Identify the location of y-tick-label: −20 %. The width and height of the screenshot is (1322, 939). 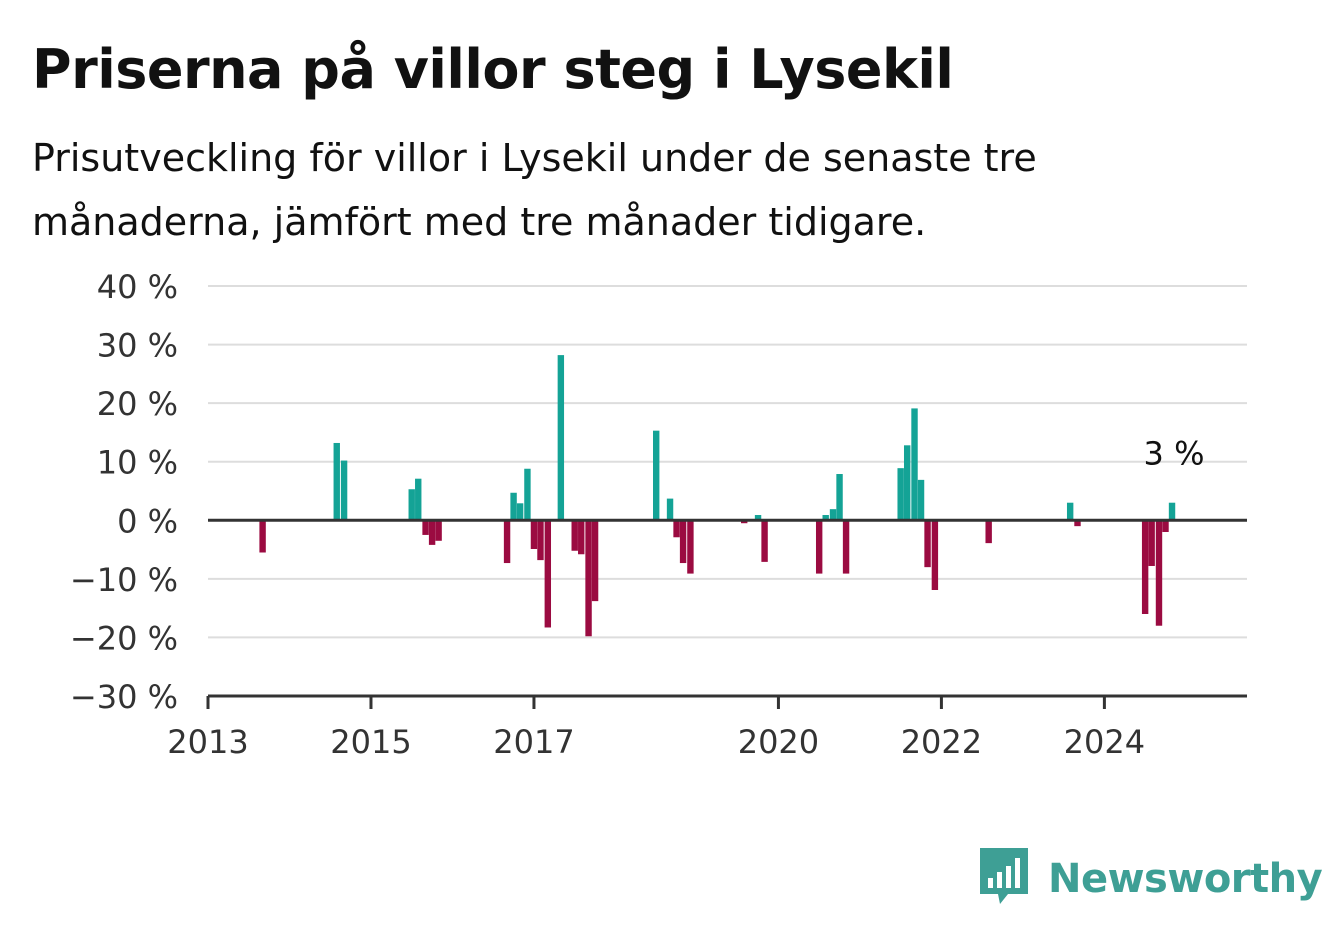
(124, 638).